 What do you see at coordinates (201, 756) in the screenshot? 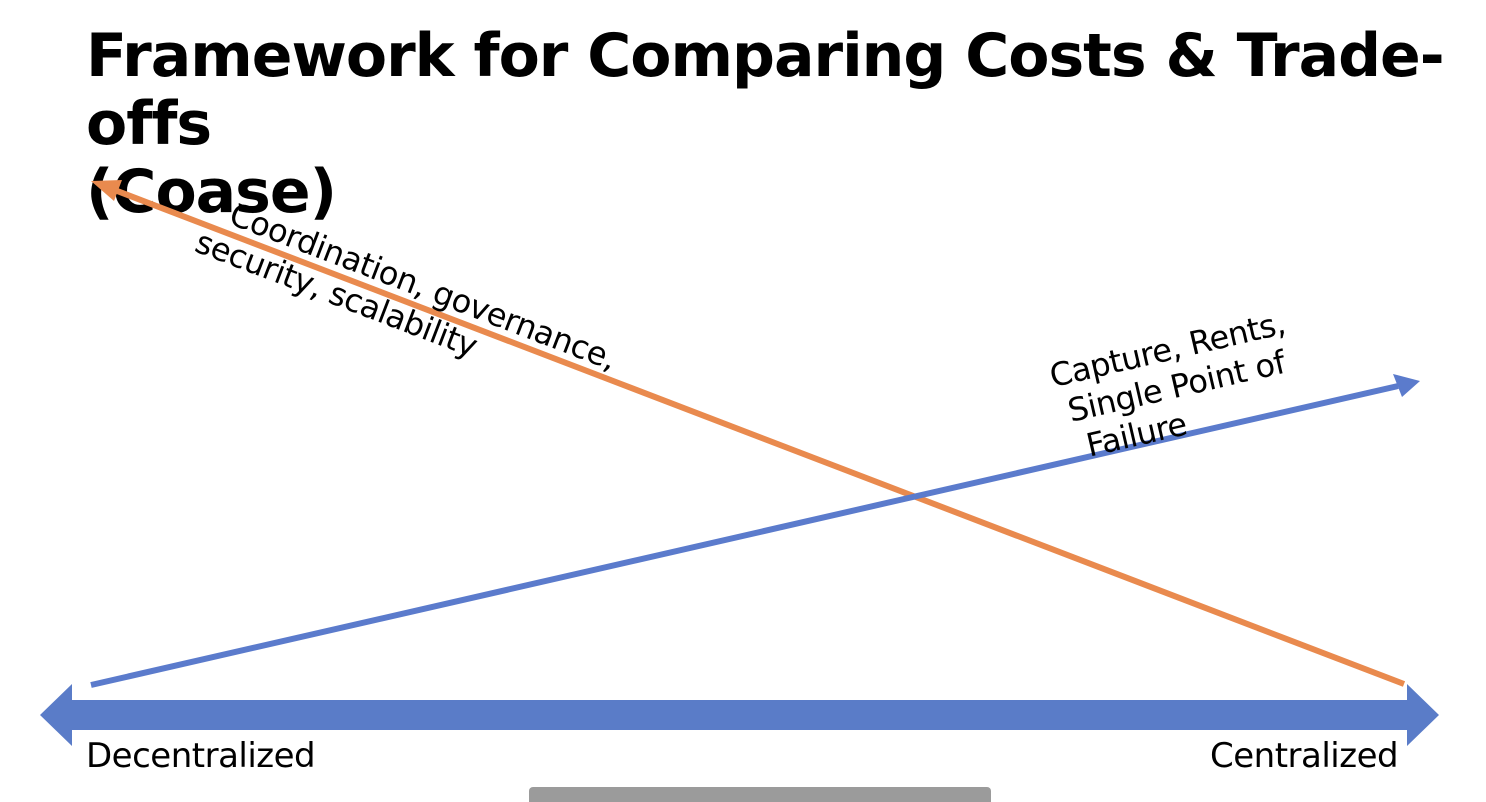
I see `decentralized-label: Decentralized` at bounding box center [201, 756].